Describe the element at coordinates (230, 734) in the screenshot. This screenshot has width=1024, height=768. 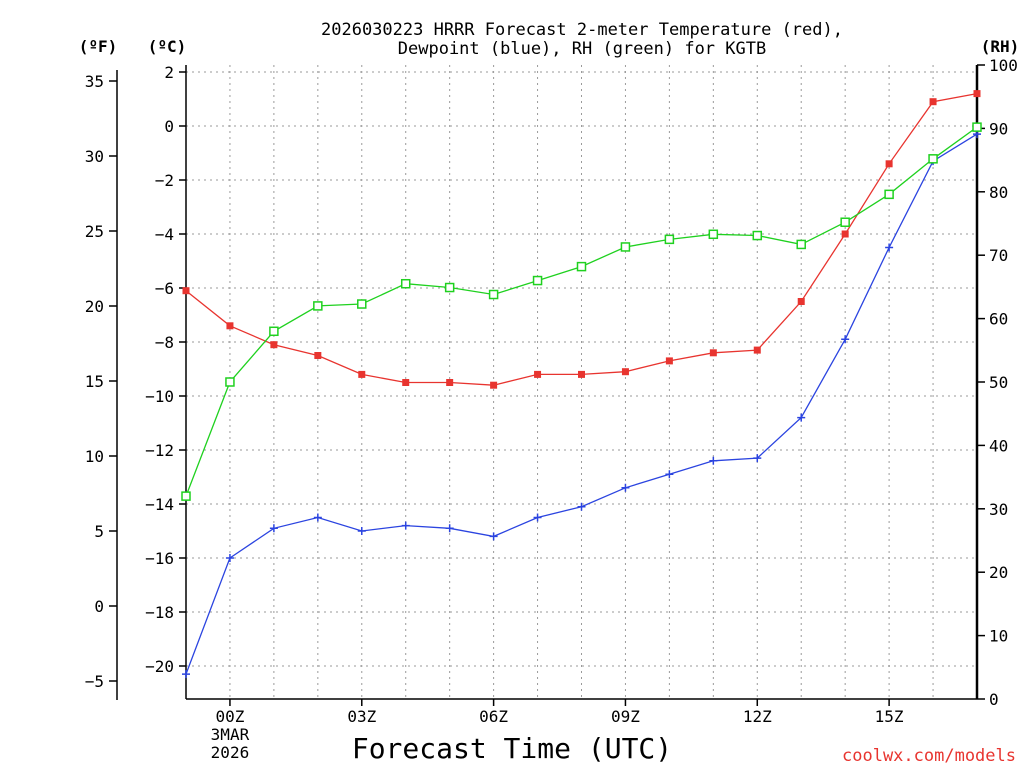
I see `x-tick-date-label: 3MAR` at that location.